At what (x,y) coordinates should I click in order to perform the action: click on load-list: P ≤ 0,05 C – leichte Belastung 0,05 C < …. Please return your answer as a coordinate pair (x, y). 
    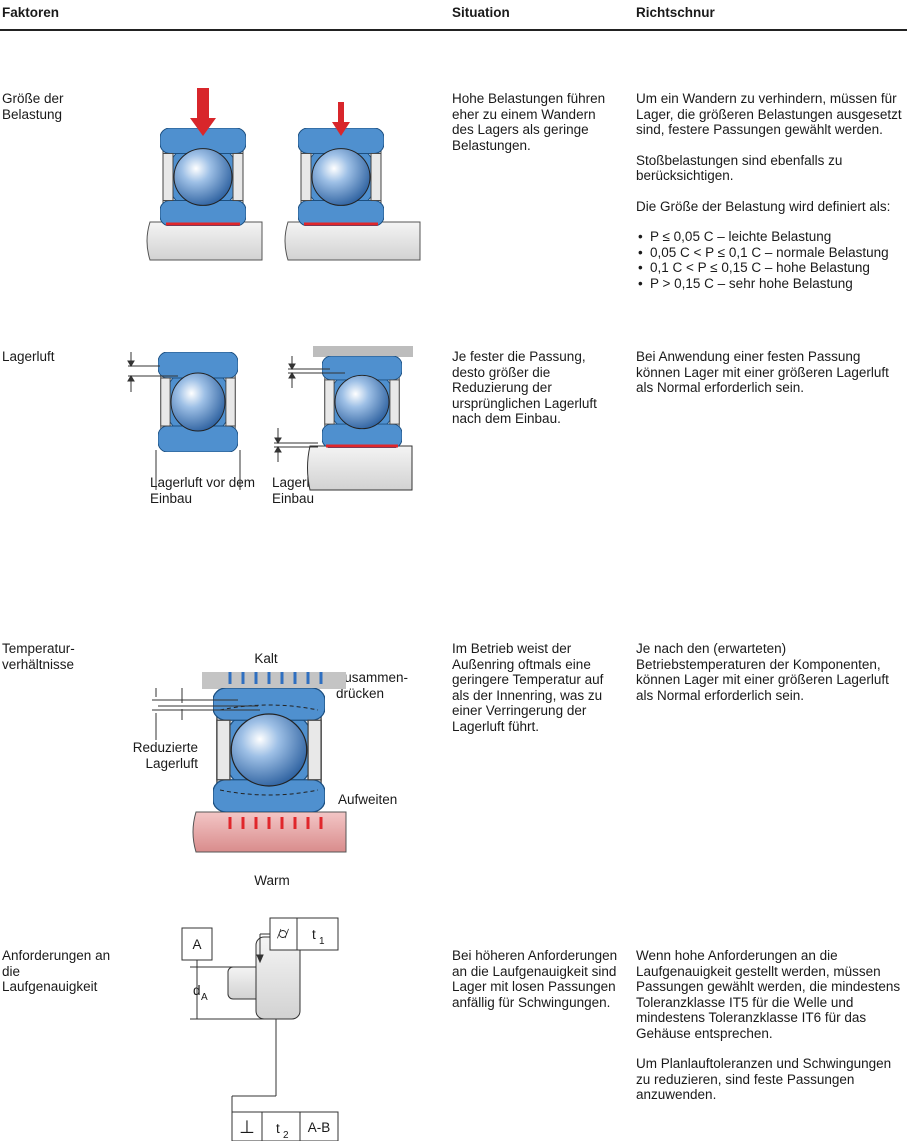
    Looking at the image, I should click on (771, 260).